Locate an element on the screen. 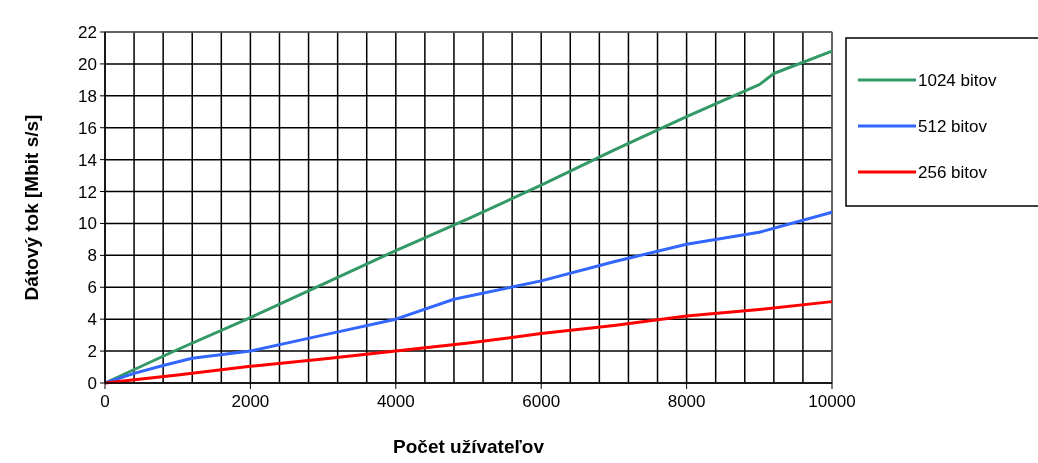 The height and width of the screenshot is (463, 1038). y-tick-label: 14 is located at coordinates (87, 160).